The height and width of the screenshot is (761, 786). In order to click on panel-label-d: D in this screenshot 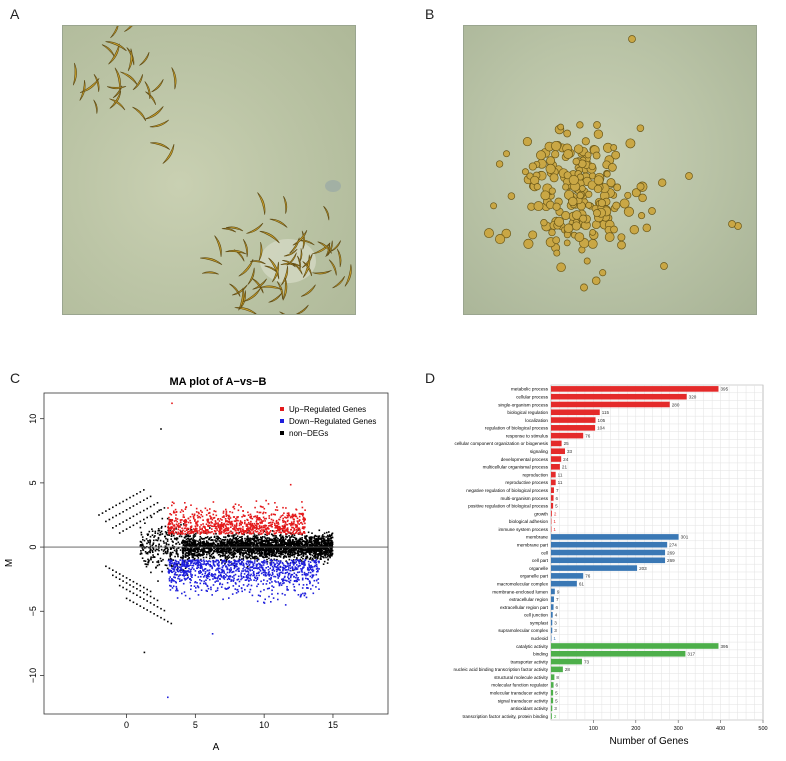, I will do `click(430, 378)`.